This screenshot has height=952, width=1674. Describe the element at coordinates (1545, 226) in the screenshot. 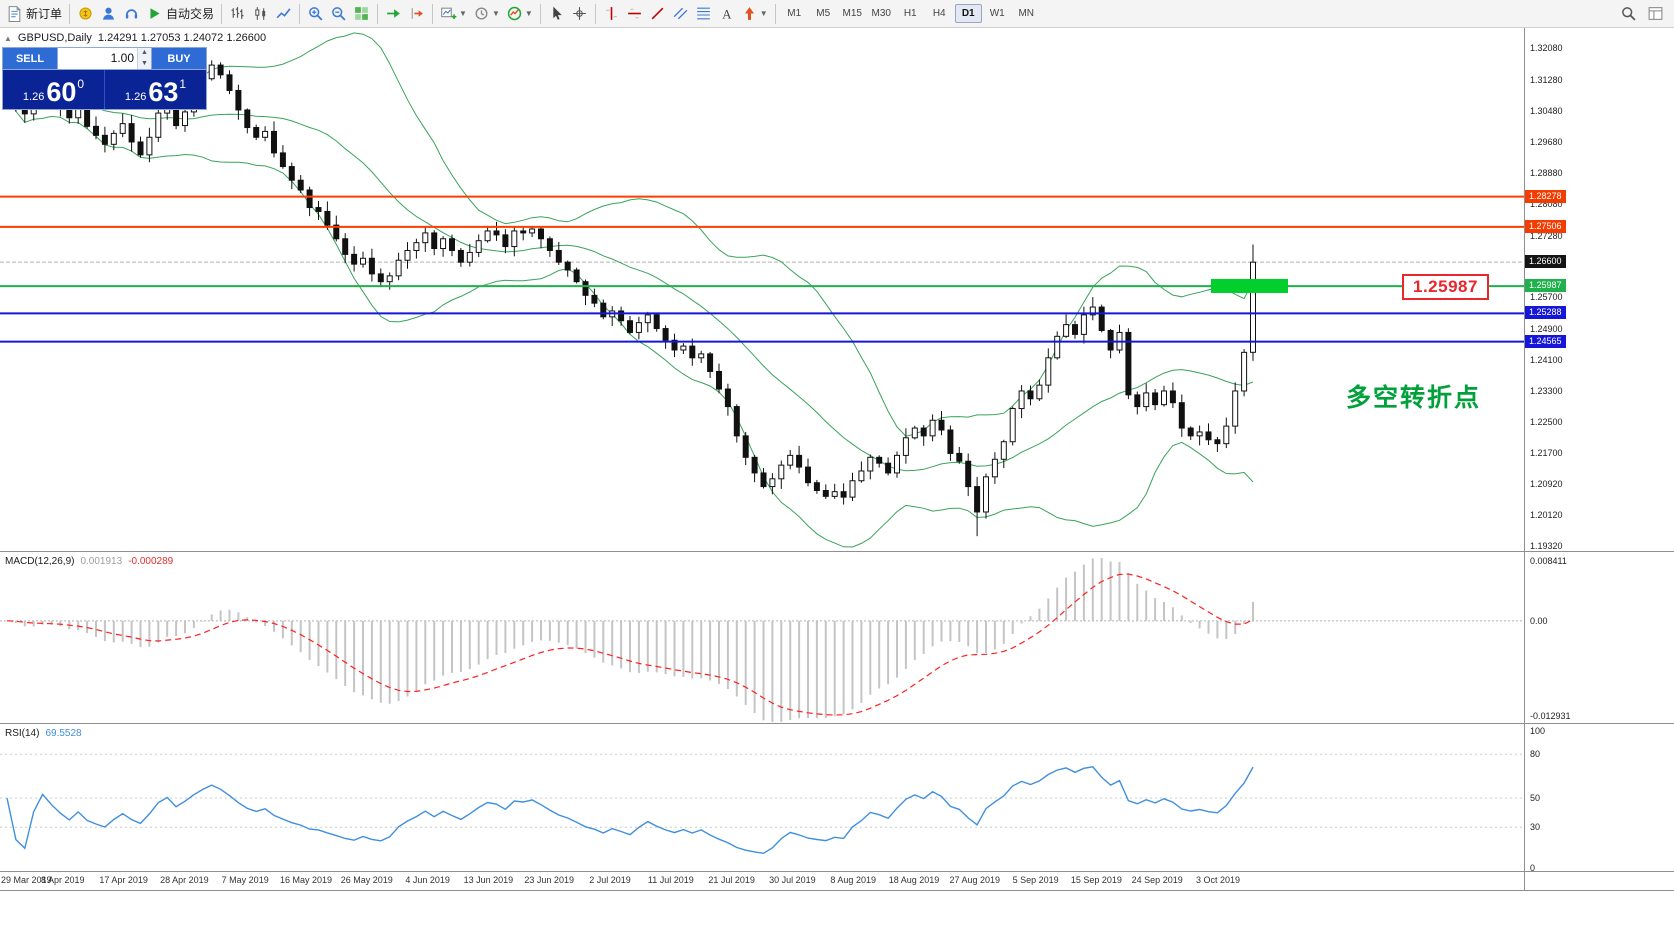

I see `price-axis-tag: 1.27506` at that location.